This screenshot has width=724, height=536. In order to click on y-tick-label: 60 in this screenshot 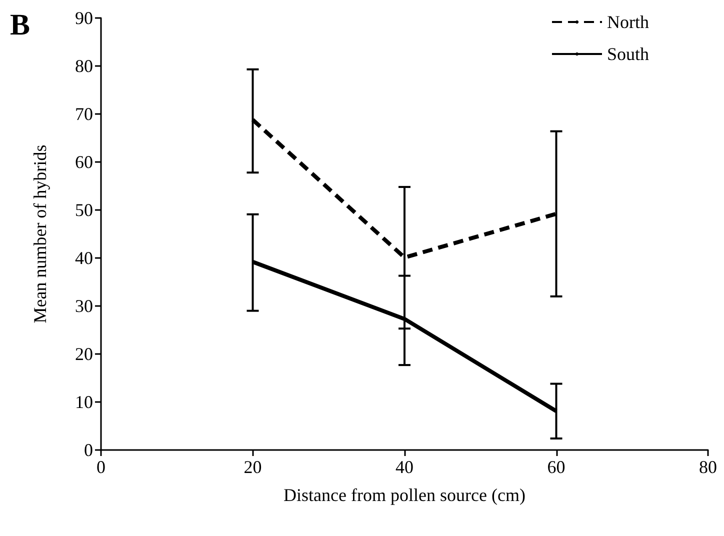, I will do `click(84, 162)`.